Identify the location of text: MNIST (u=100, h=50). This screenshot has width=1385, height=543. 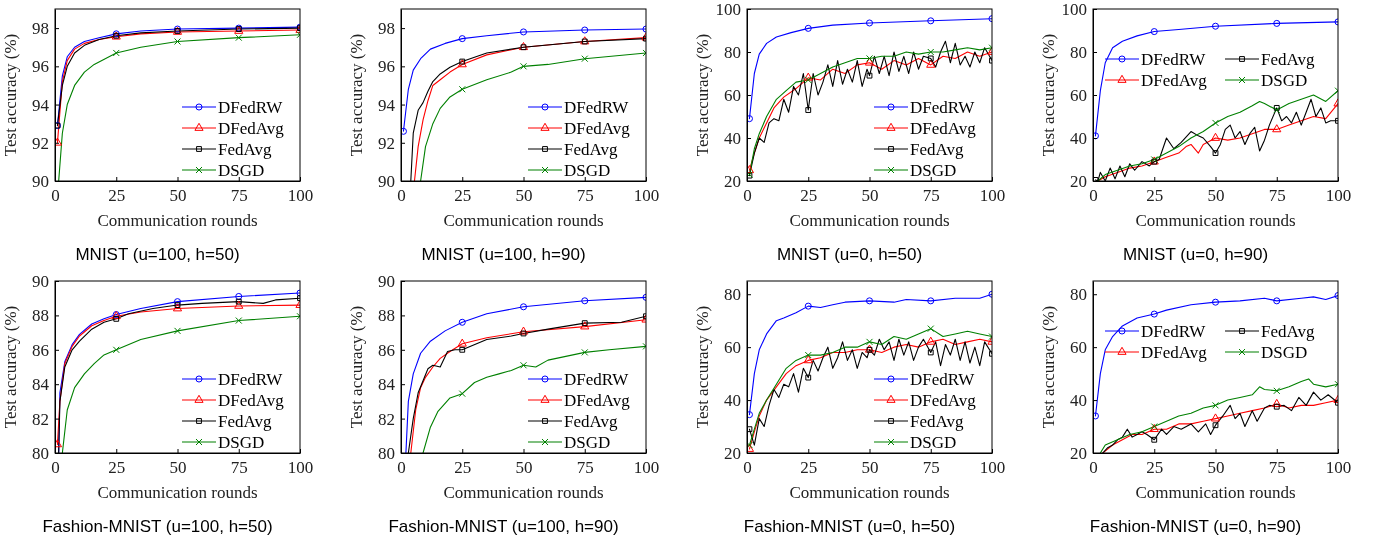
(157, 254).